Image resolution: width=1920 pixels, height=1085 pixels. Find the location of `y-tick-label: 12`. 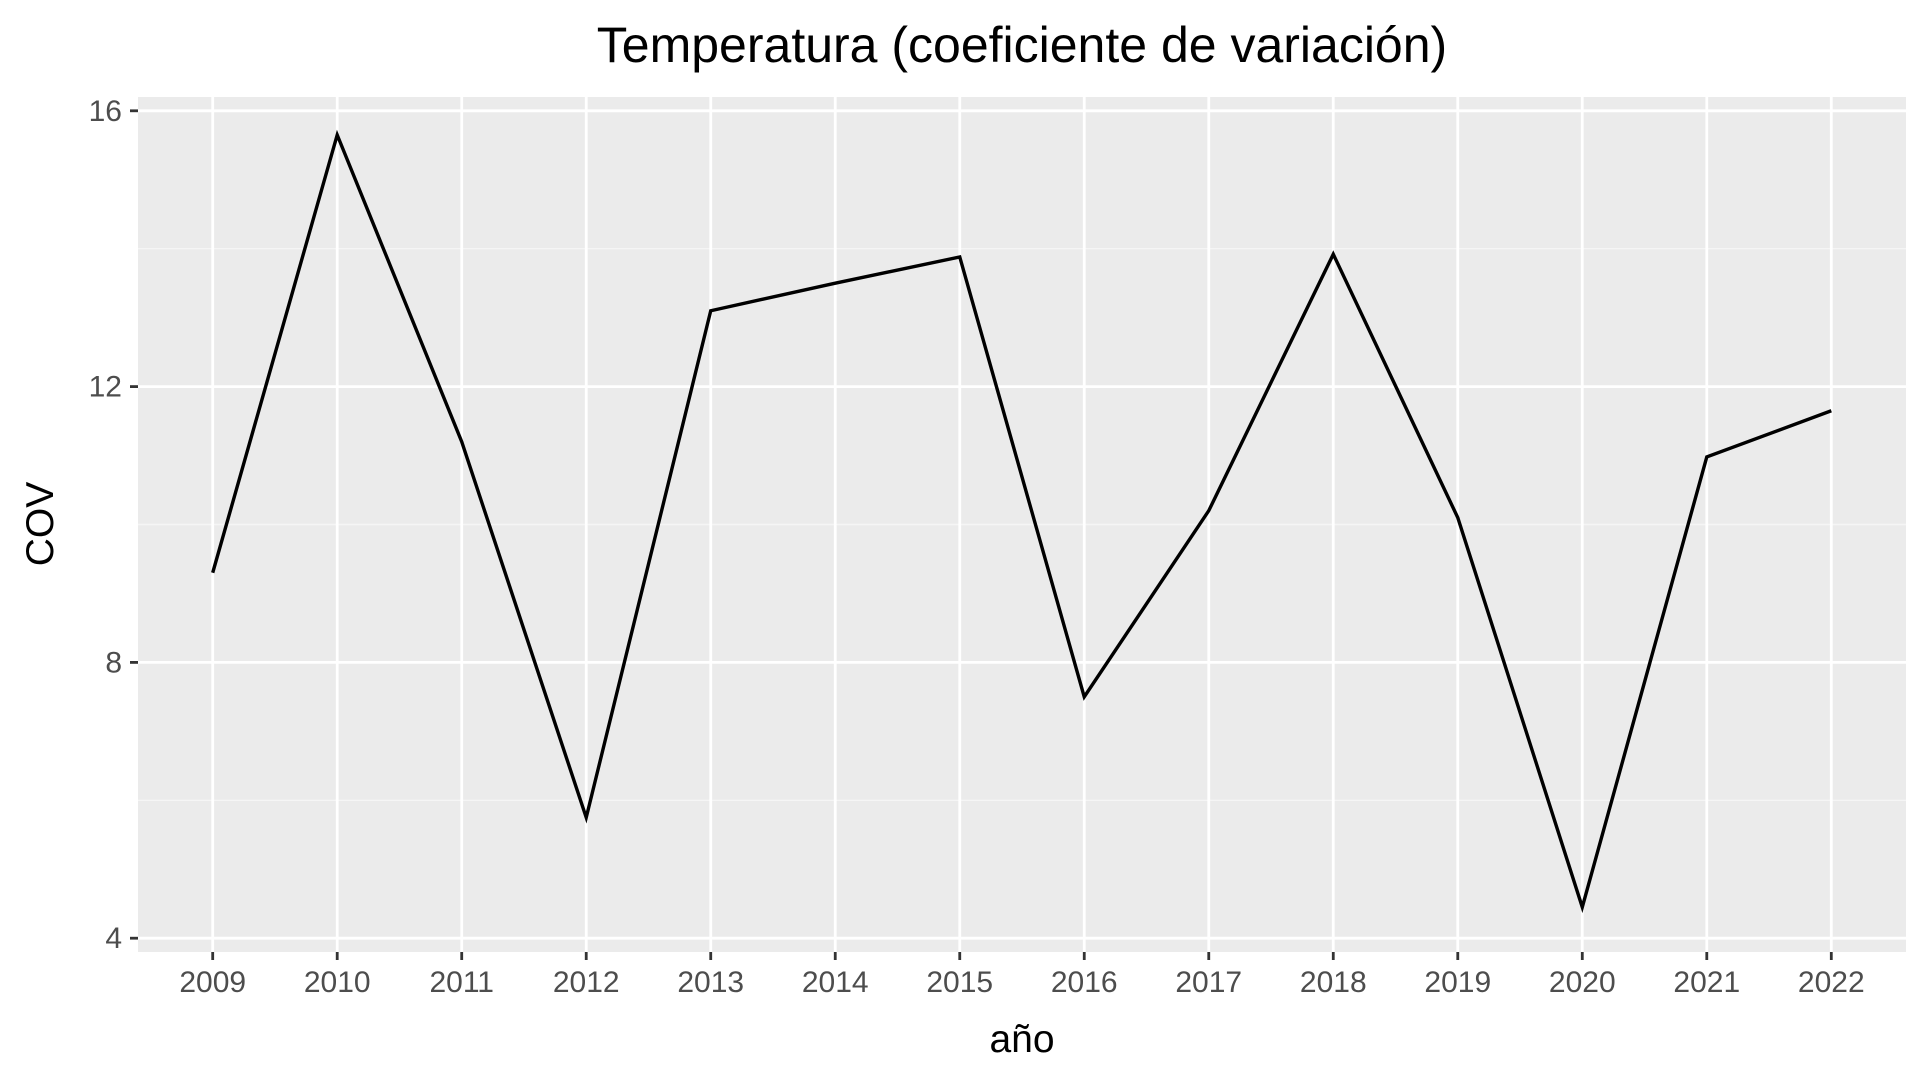

y-tick-label: 12 is located at coordinates (105, 387).